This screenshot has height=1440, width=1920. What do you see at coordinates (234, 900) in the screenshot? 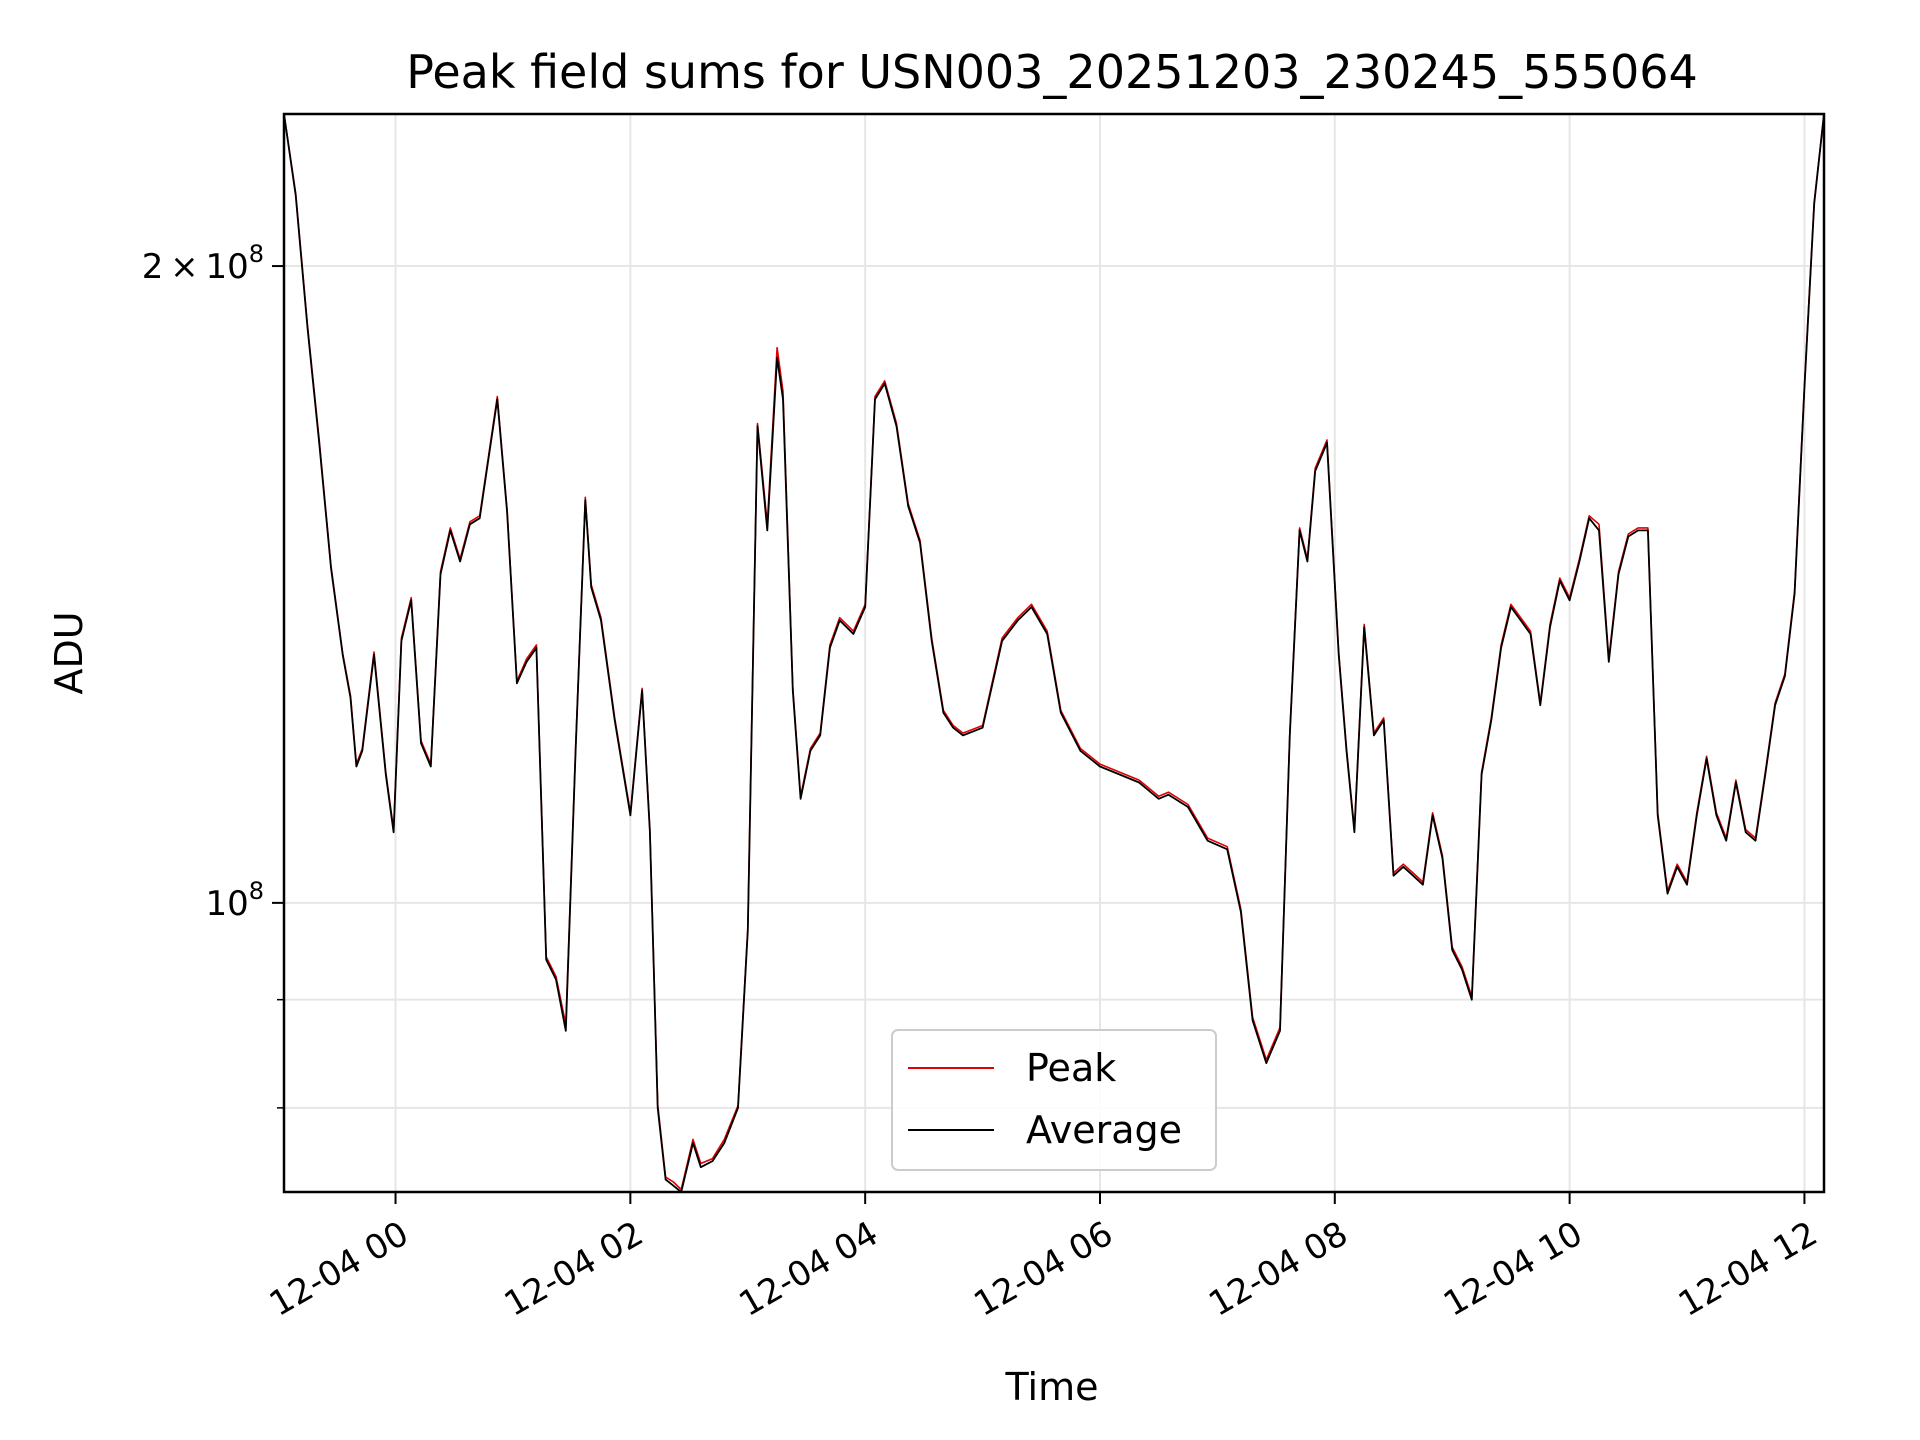
I see `y-tick-label: 108` at bounding box center [234, 900].